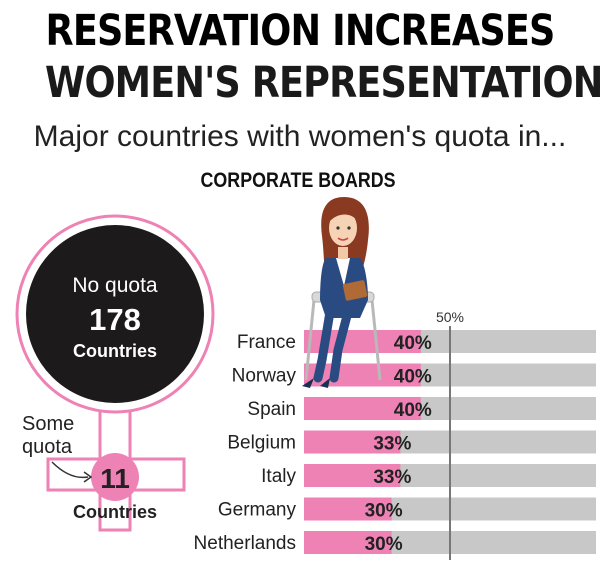  I want to click on some-quota-count: 11, so click(115, 478).